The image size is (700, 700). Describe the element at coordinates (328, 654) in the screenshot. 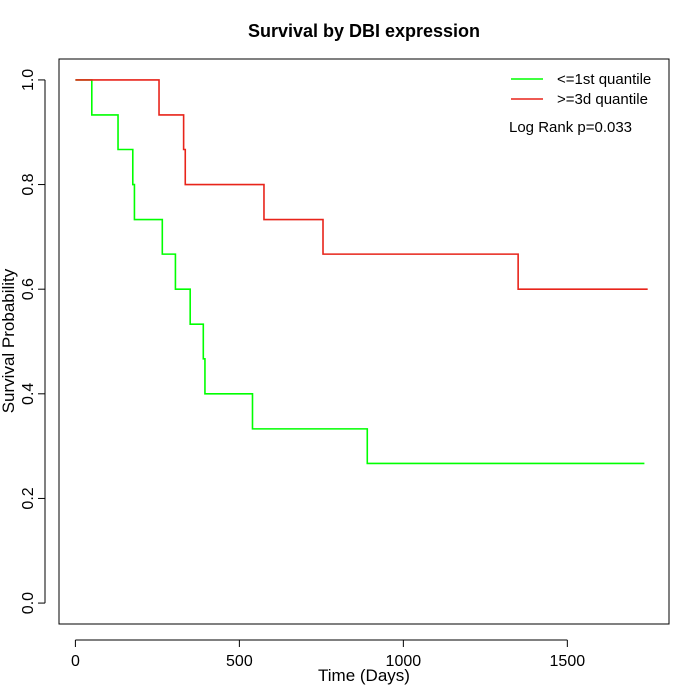

I see `x-axis: 0 500 1000 1500` at that location.